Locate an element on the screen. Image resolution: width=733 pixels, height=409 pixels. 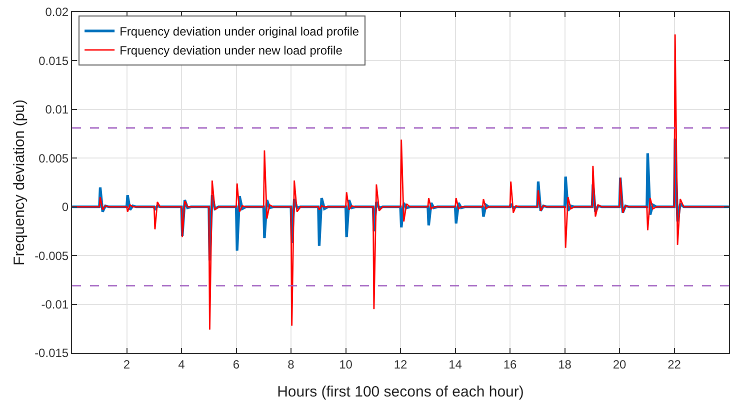
x-tick-label: 6 is located at coordinates (236, 364).